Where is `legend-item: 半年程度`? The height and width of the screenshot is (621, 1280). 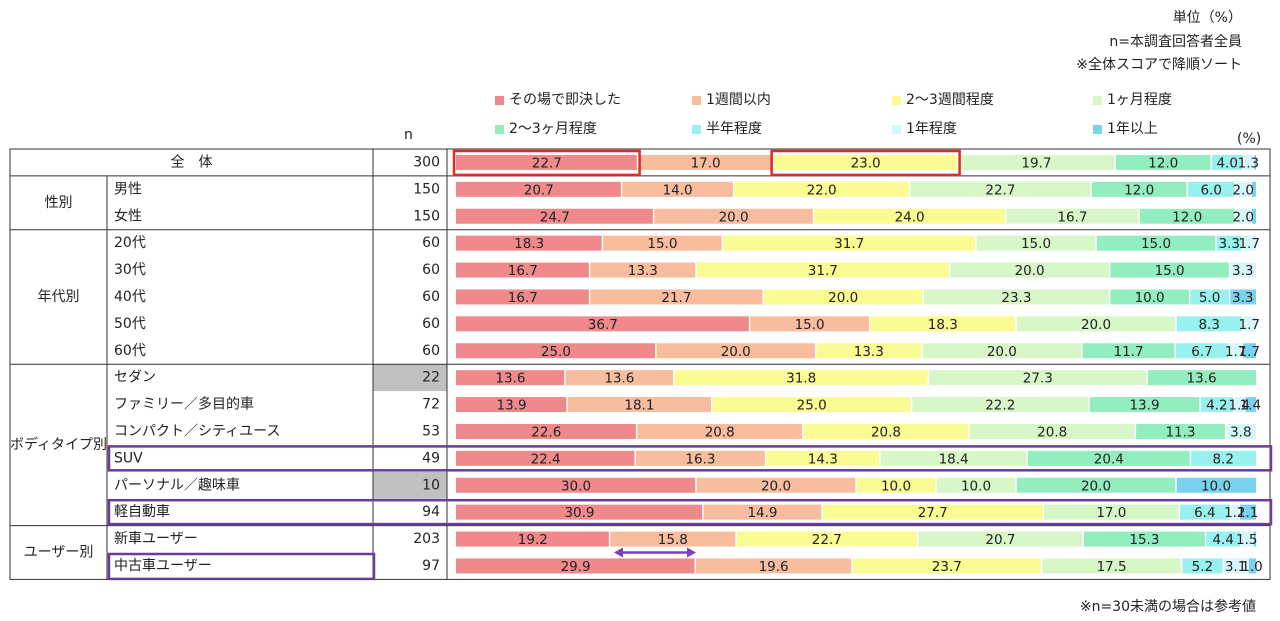
legend-item: 半年程度 is located at coordinates (727, 128).